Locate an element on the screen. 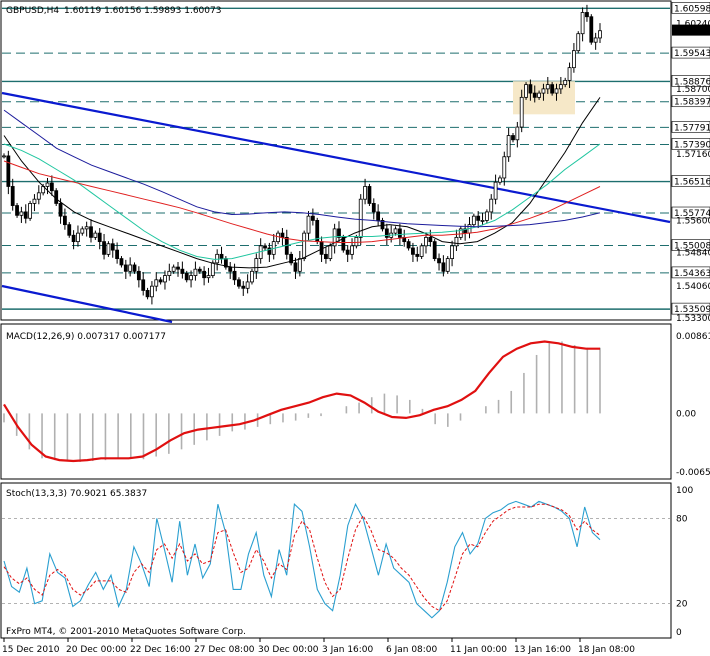 The width and height of the screenshot is (710, 656). x-tick-label: 3 Jan 16:00 is located at coordinates (348, 650).